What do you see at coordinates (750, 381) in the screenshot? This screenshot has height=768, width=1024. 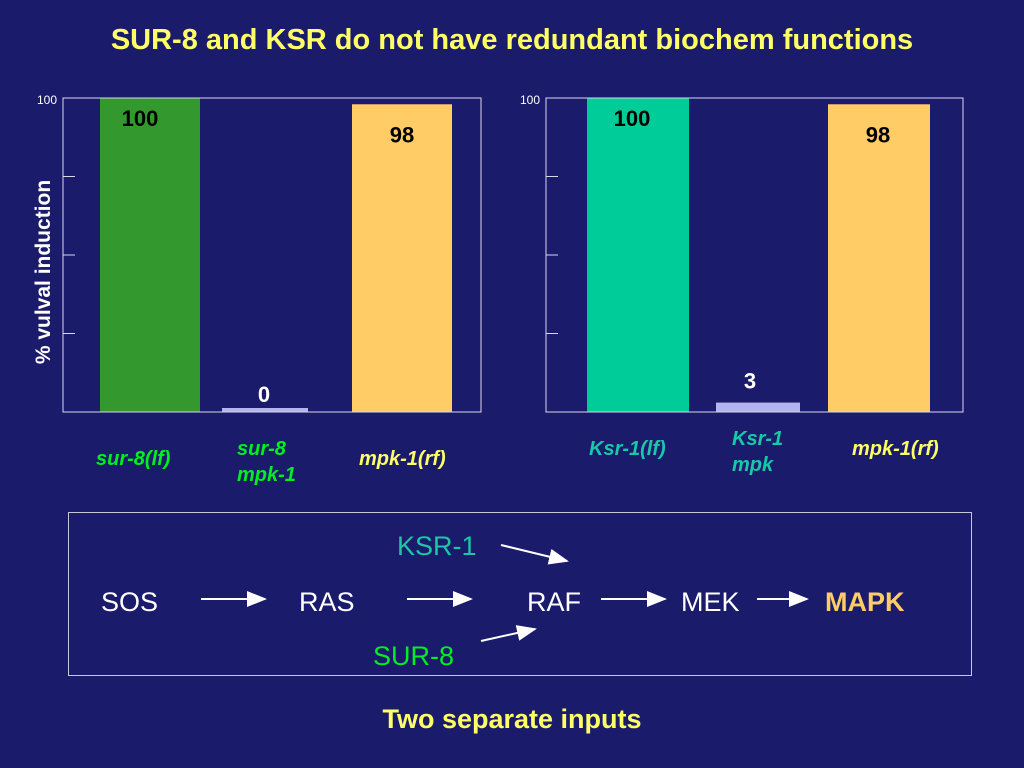 I see `value-label-2-2: 3` at bounding box center [750, 381].